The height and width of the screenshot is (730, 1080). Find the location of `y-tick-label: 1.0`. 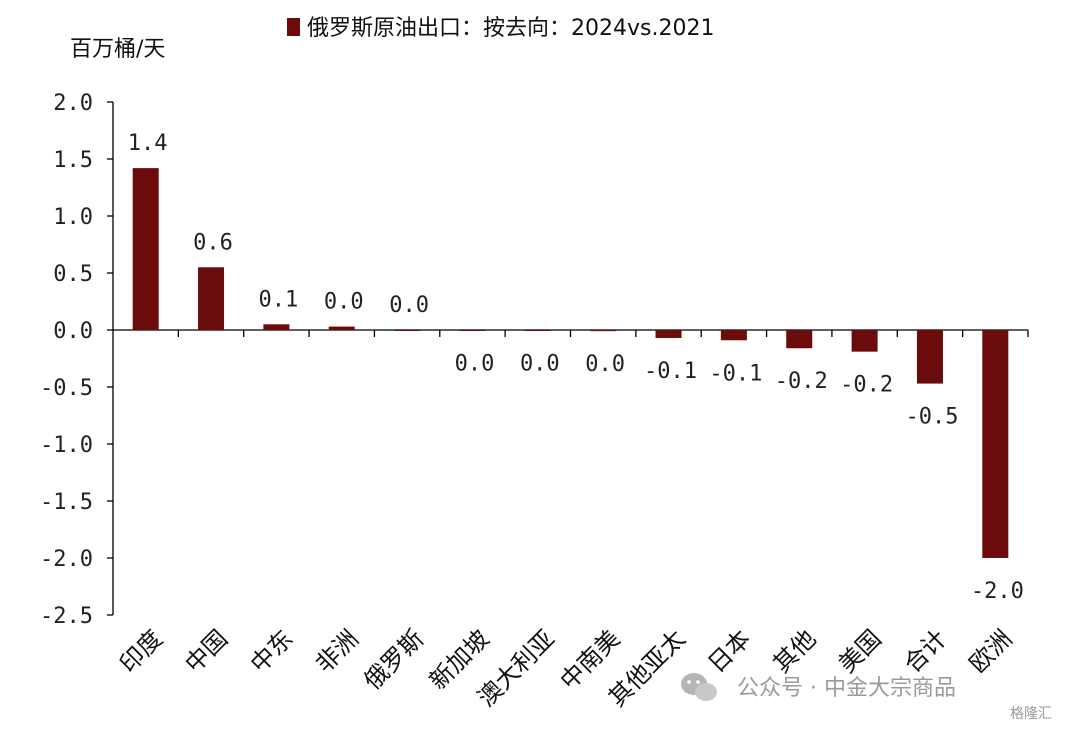

y-tick-label: 1.0 is located at coordinates (73, 217).